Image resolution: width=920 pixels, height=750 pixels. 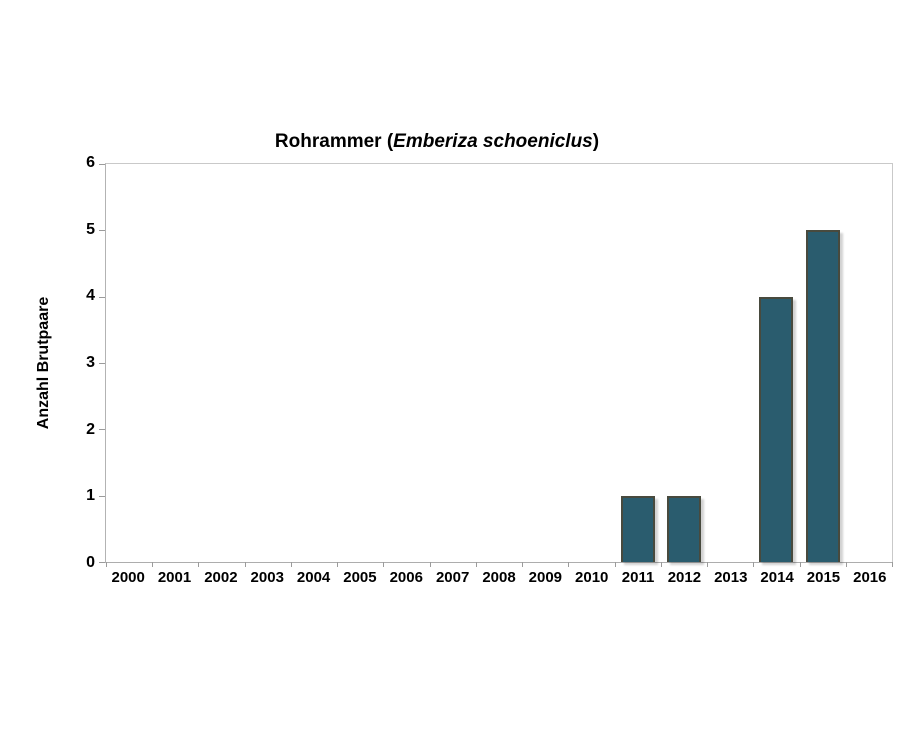 What do you see at coordinates (221, 577) in the screenshot?
I see `x-tick-label: 2002` at bounding box center [221, 577].